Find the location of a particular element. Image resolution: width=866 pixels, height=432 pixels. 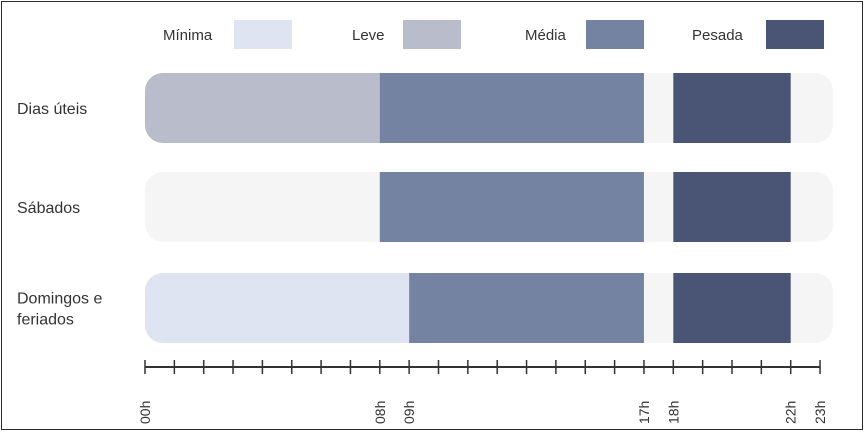

x-tick-label-4: 18h is located at coordinates (673, 412).